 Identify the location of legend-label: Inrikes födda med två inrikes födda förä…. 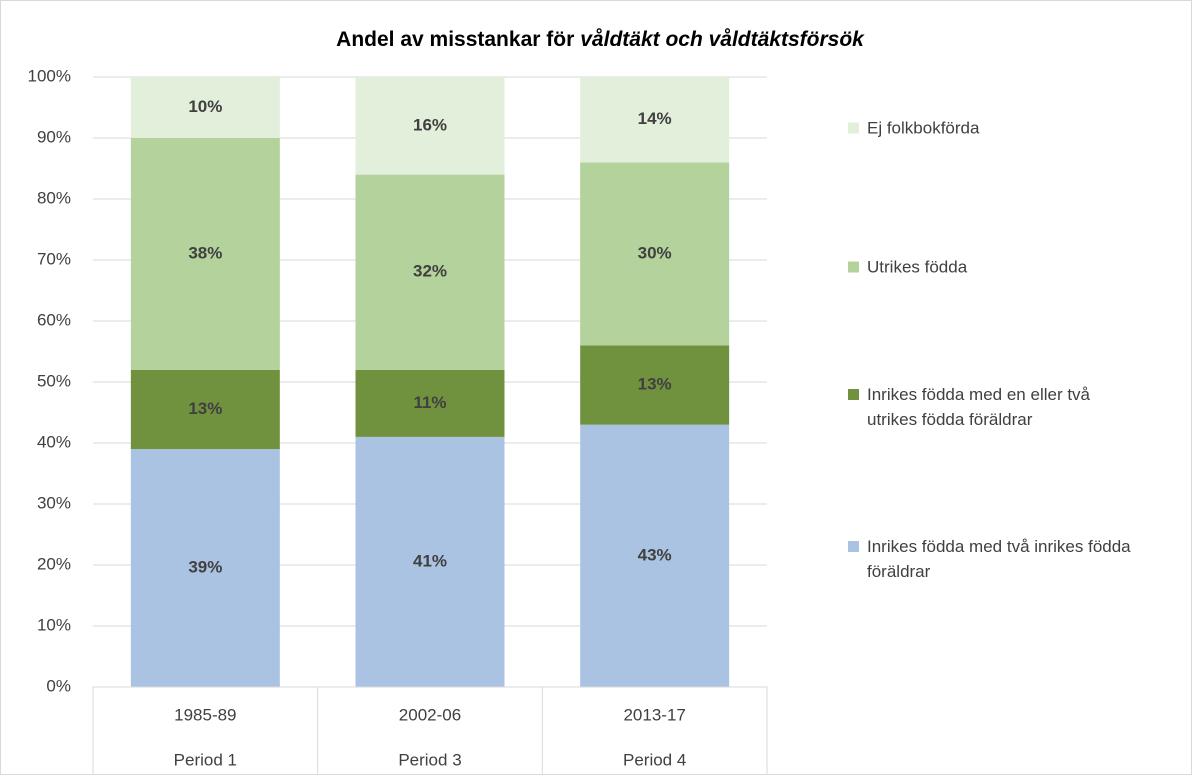
(999, 559).